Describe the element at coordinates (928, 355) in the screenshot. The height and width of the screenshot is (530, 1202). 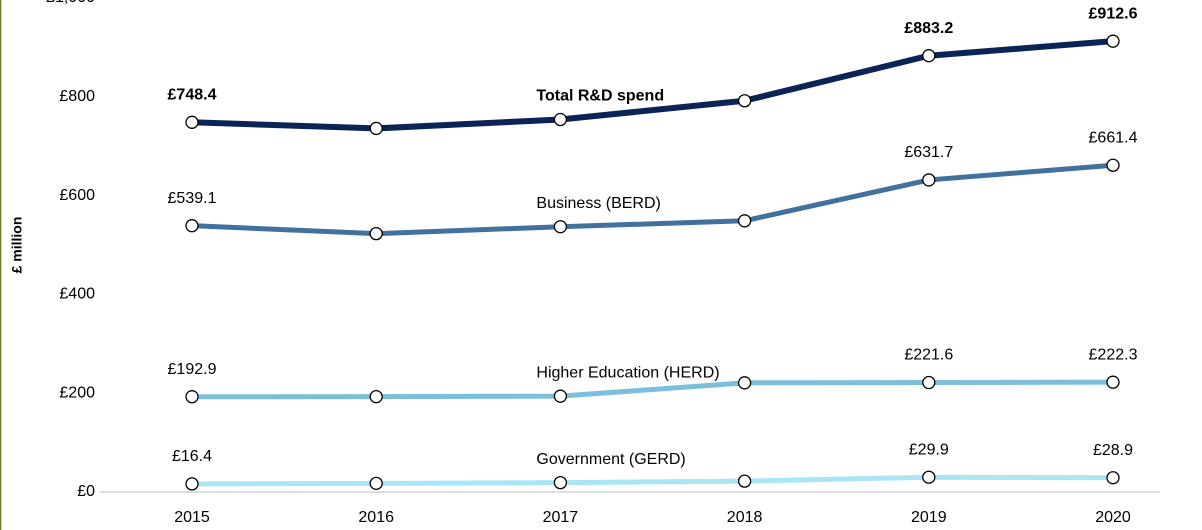
I see `value-label: £221.6` at that location.